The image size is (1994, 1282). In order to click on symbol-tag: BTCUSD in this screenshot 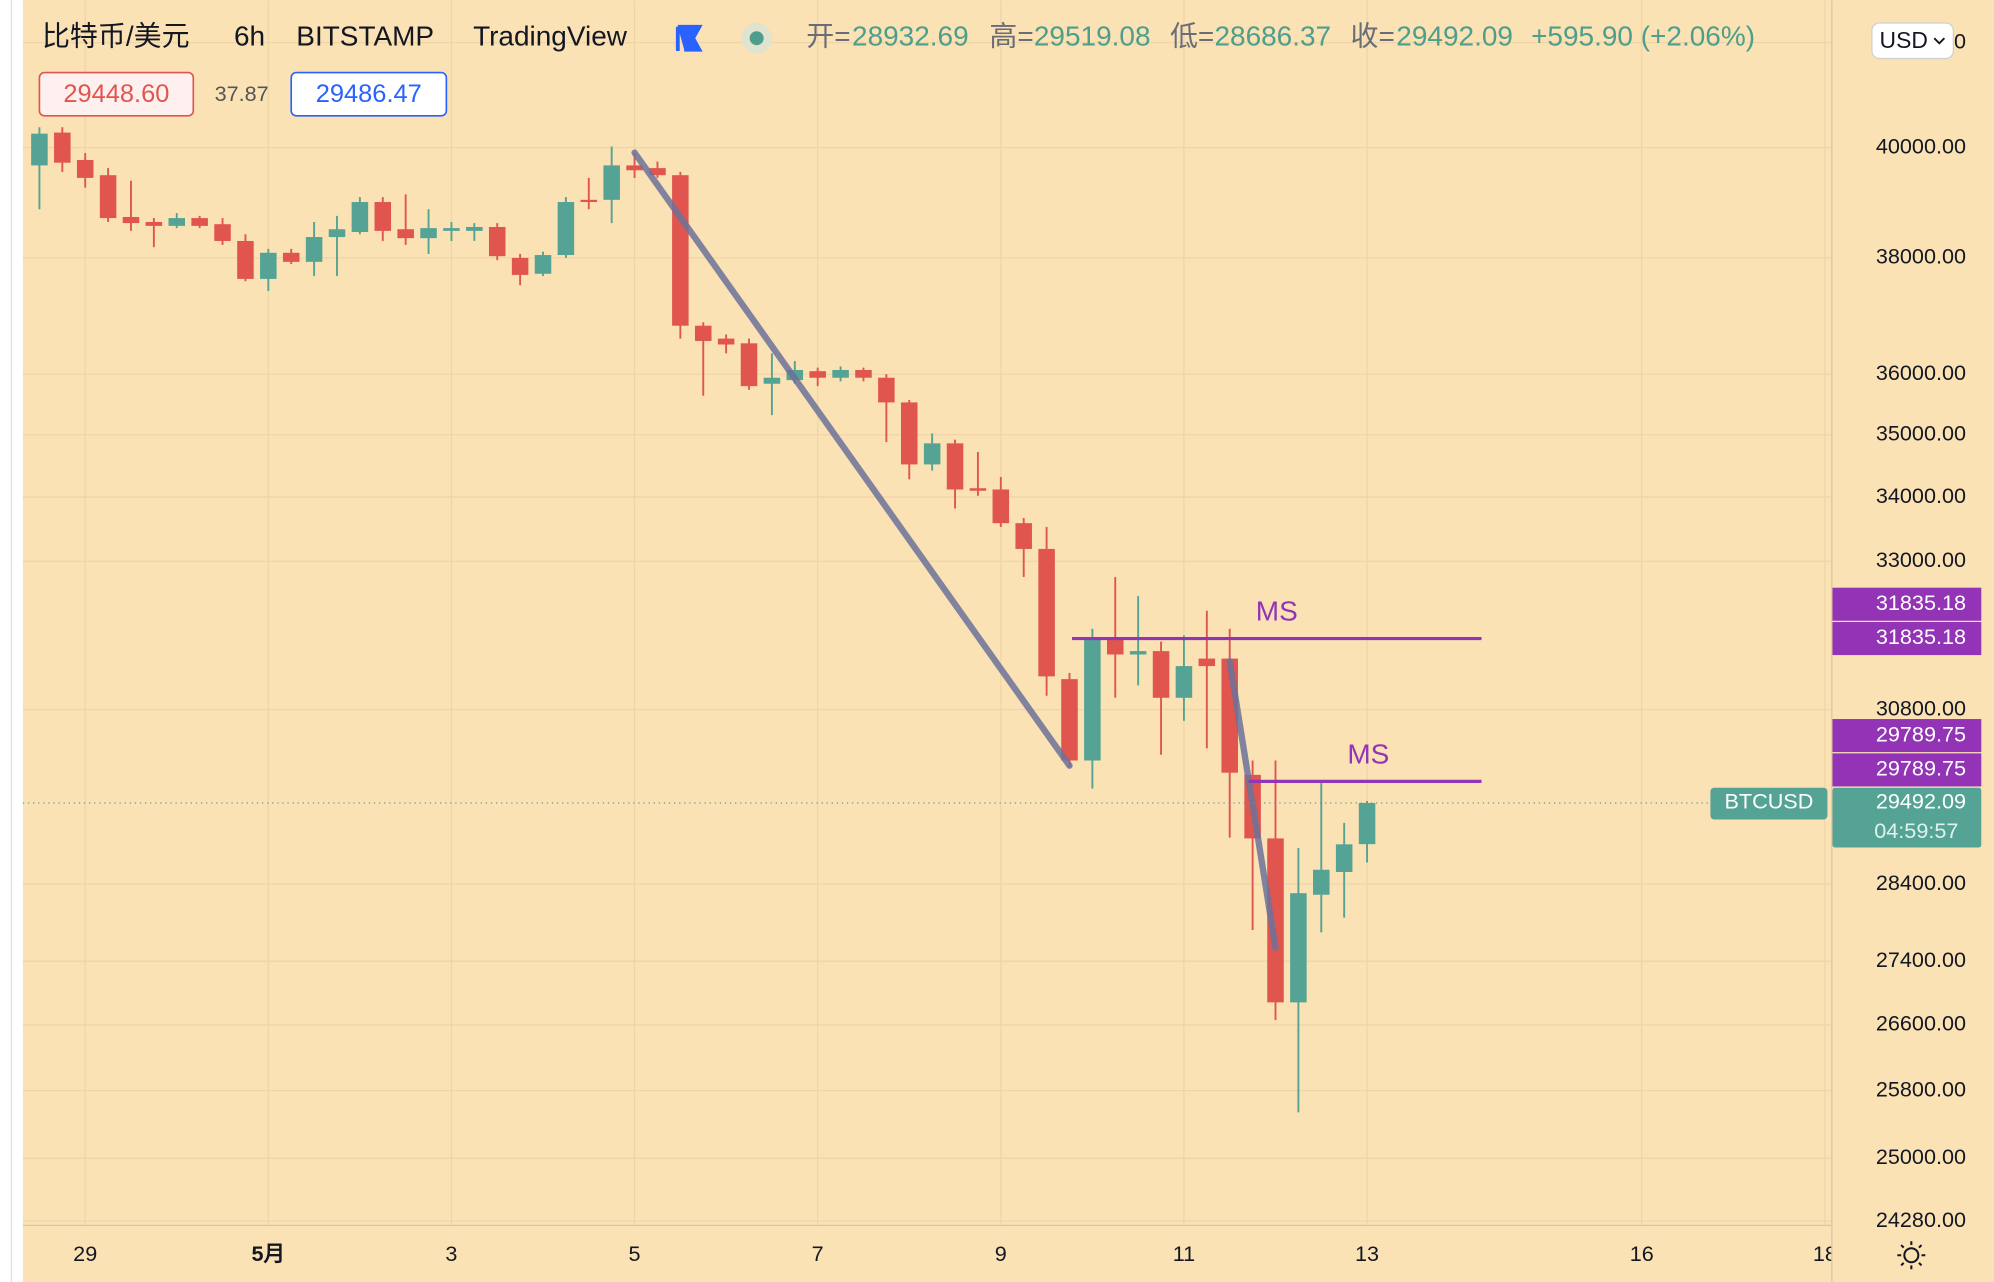, I will do `click(1768, 801)`.